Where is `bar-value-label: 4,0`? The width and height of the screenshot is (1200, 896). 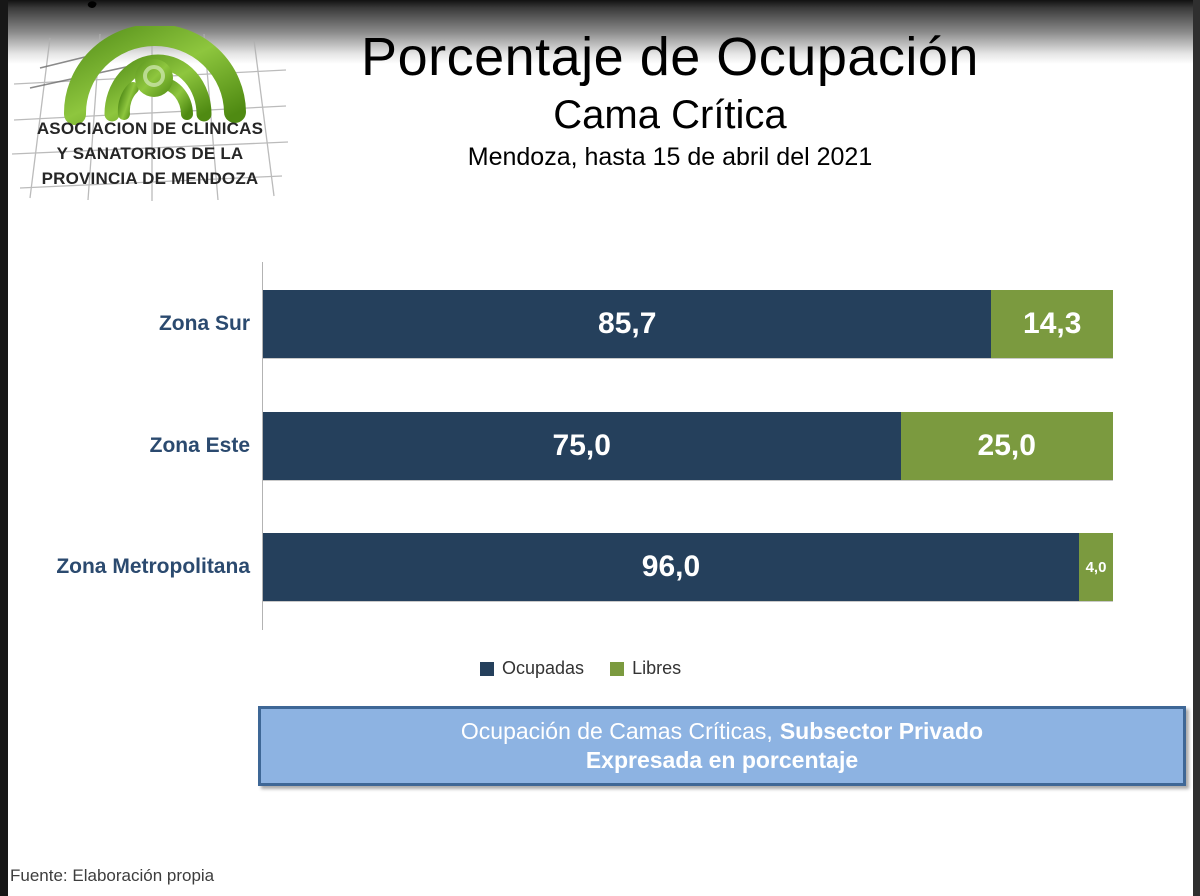
bar-value-label: 4,0 is located at coordinates (1096, 567).